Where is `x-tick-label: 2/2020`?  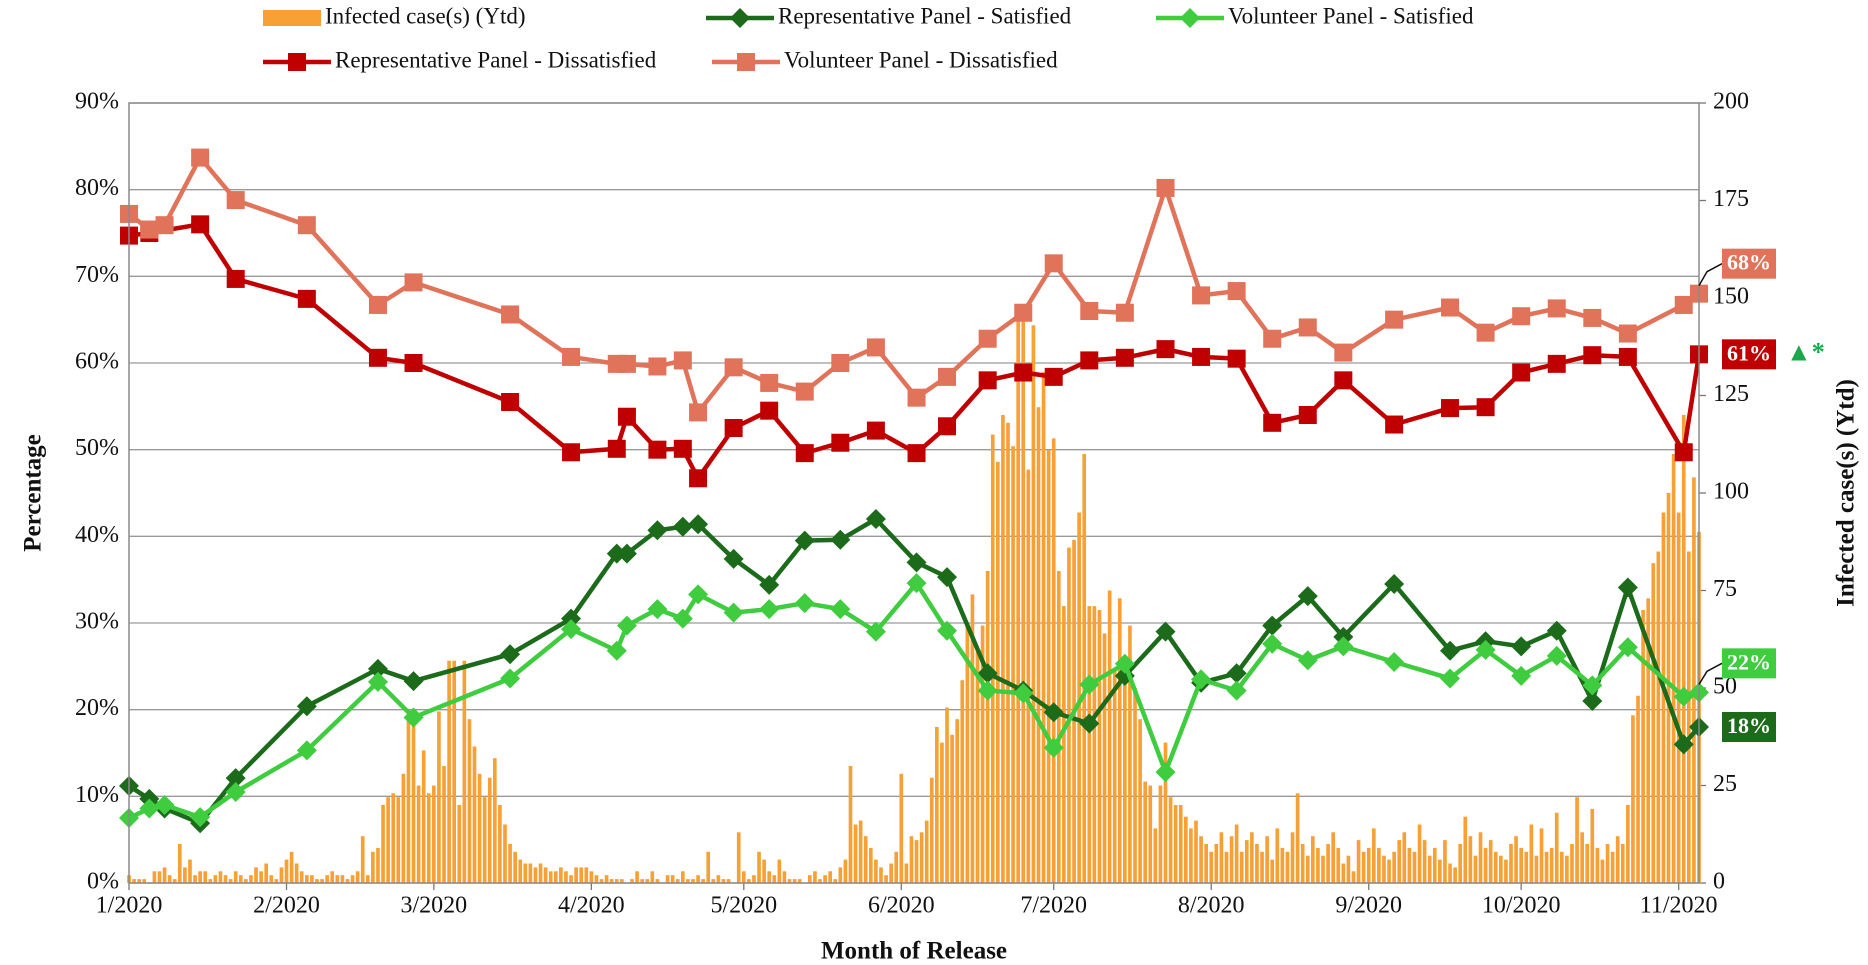
x-tick-label: 2/2020 is located at coordinates (286, 906).